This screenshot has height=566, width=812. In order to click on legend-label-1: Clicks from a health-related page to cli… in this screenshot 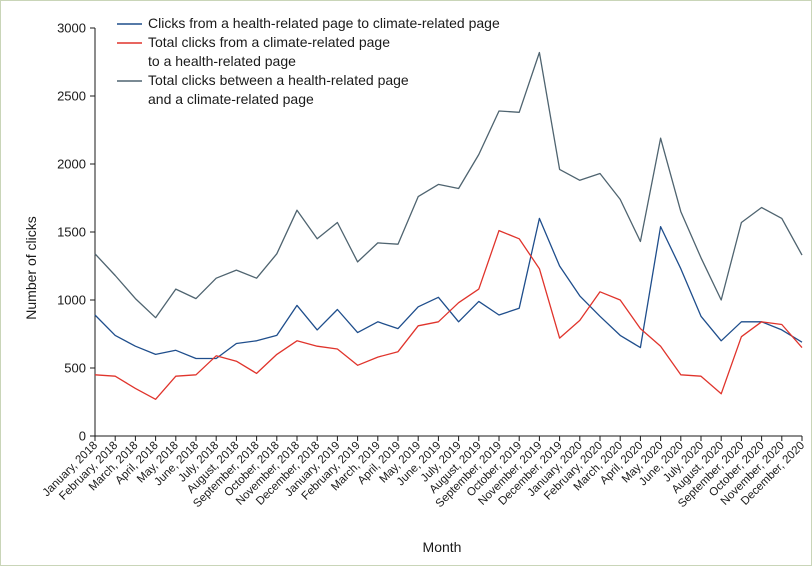, I will do `click(324, 23)`.